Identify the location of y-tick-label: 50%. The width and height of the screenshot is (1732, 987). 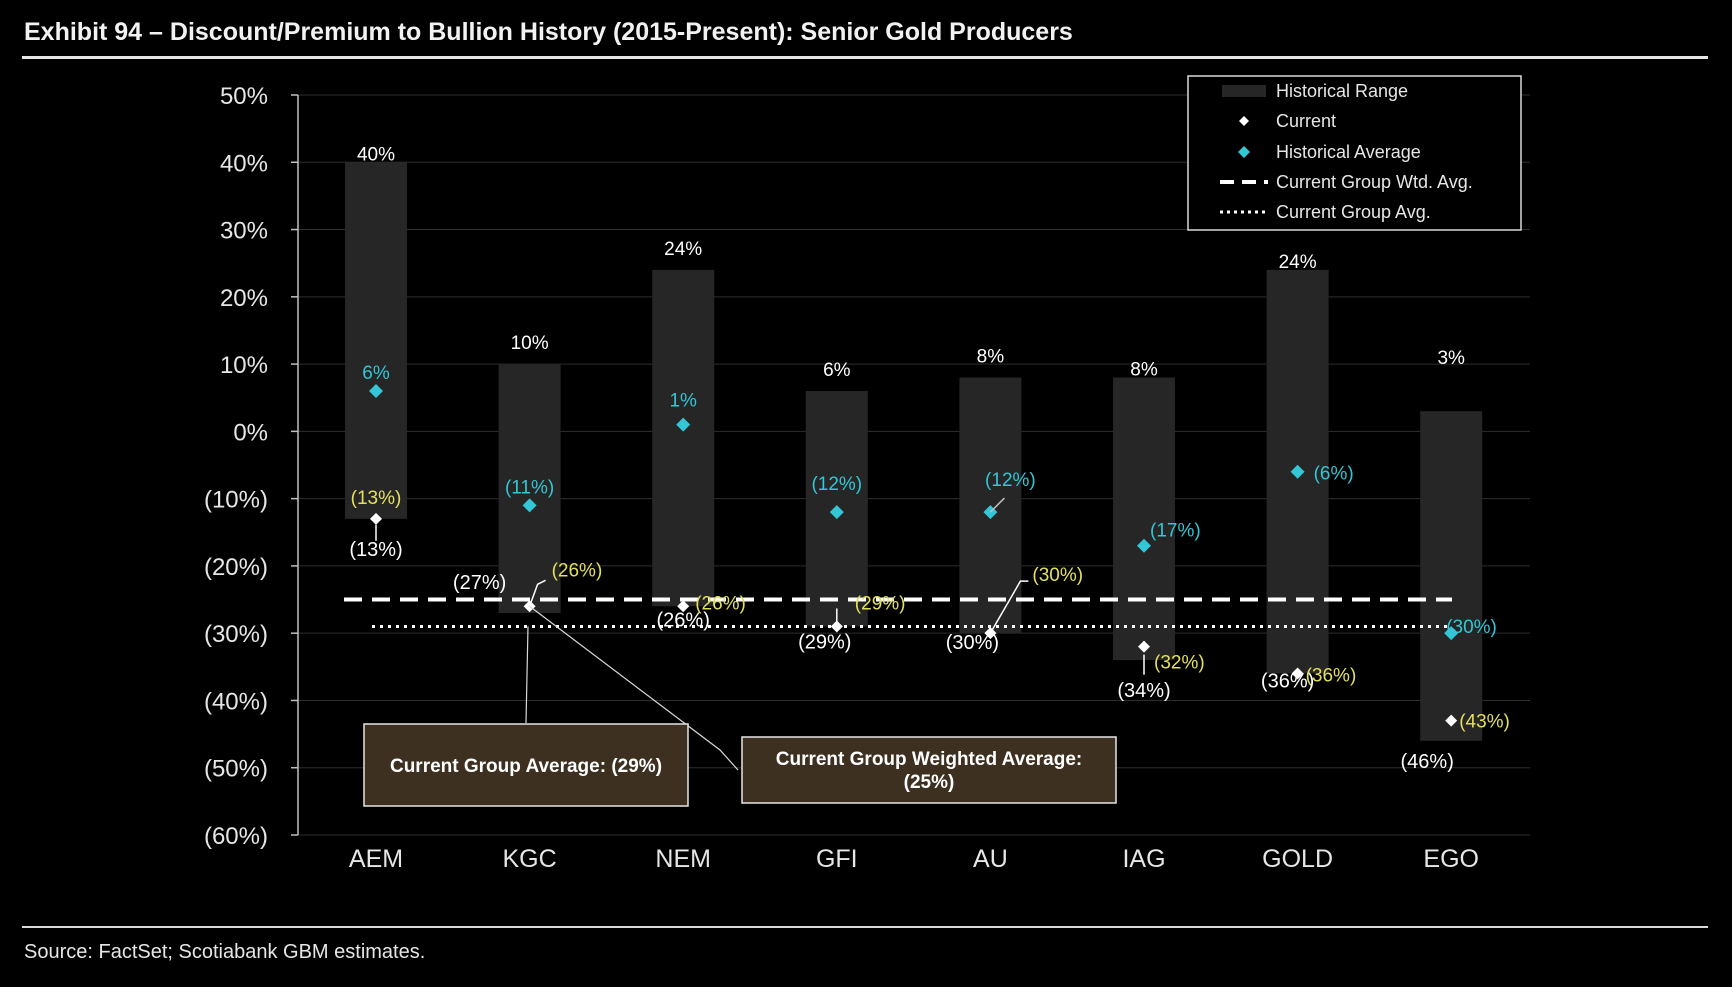
(244, 96).